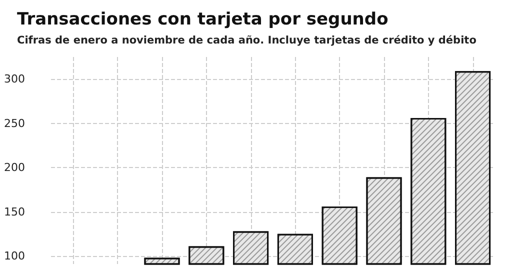  What do you see at coordinates (202, 20) in the screenshot?
I see `chart-title: Transacciones con tarjeta por segundo` at bounding box center [202, 20].